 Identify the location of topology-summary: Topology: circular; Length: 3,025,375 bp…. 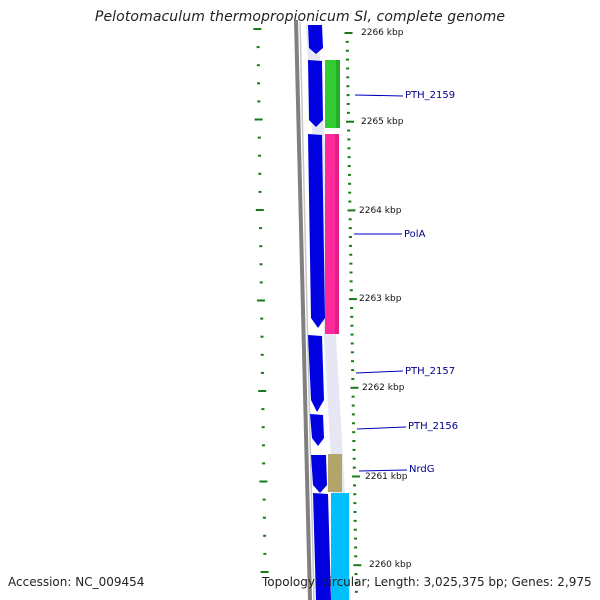
(427, 582).